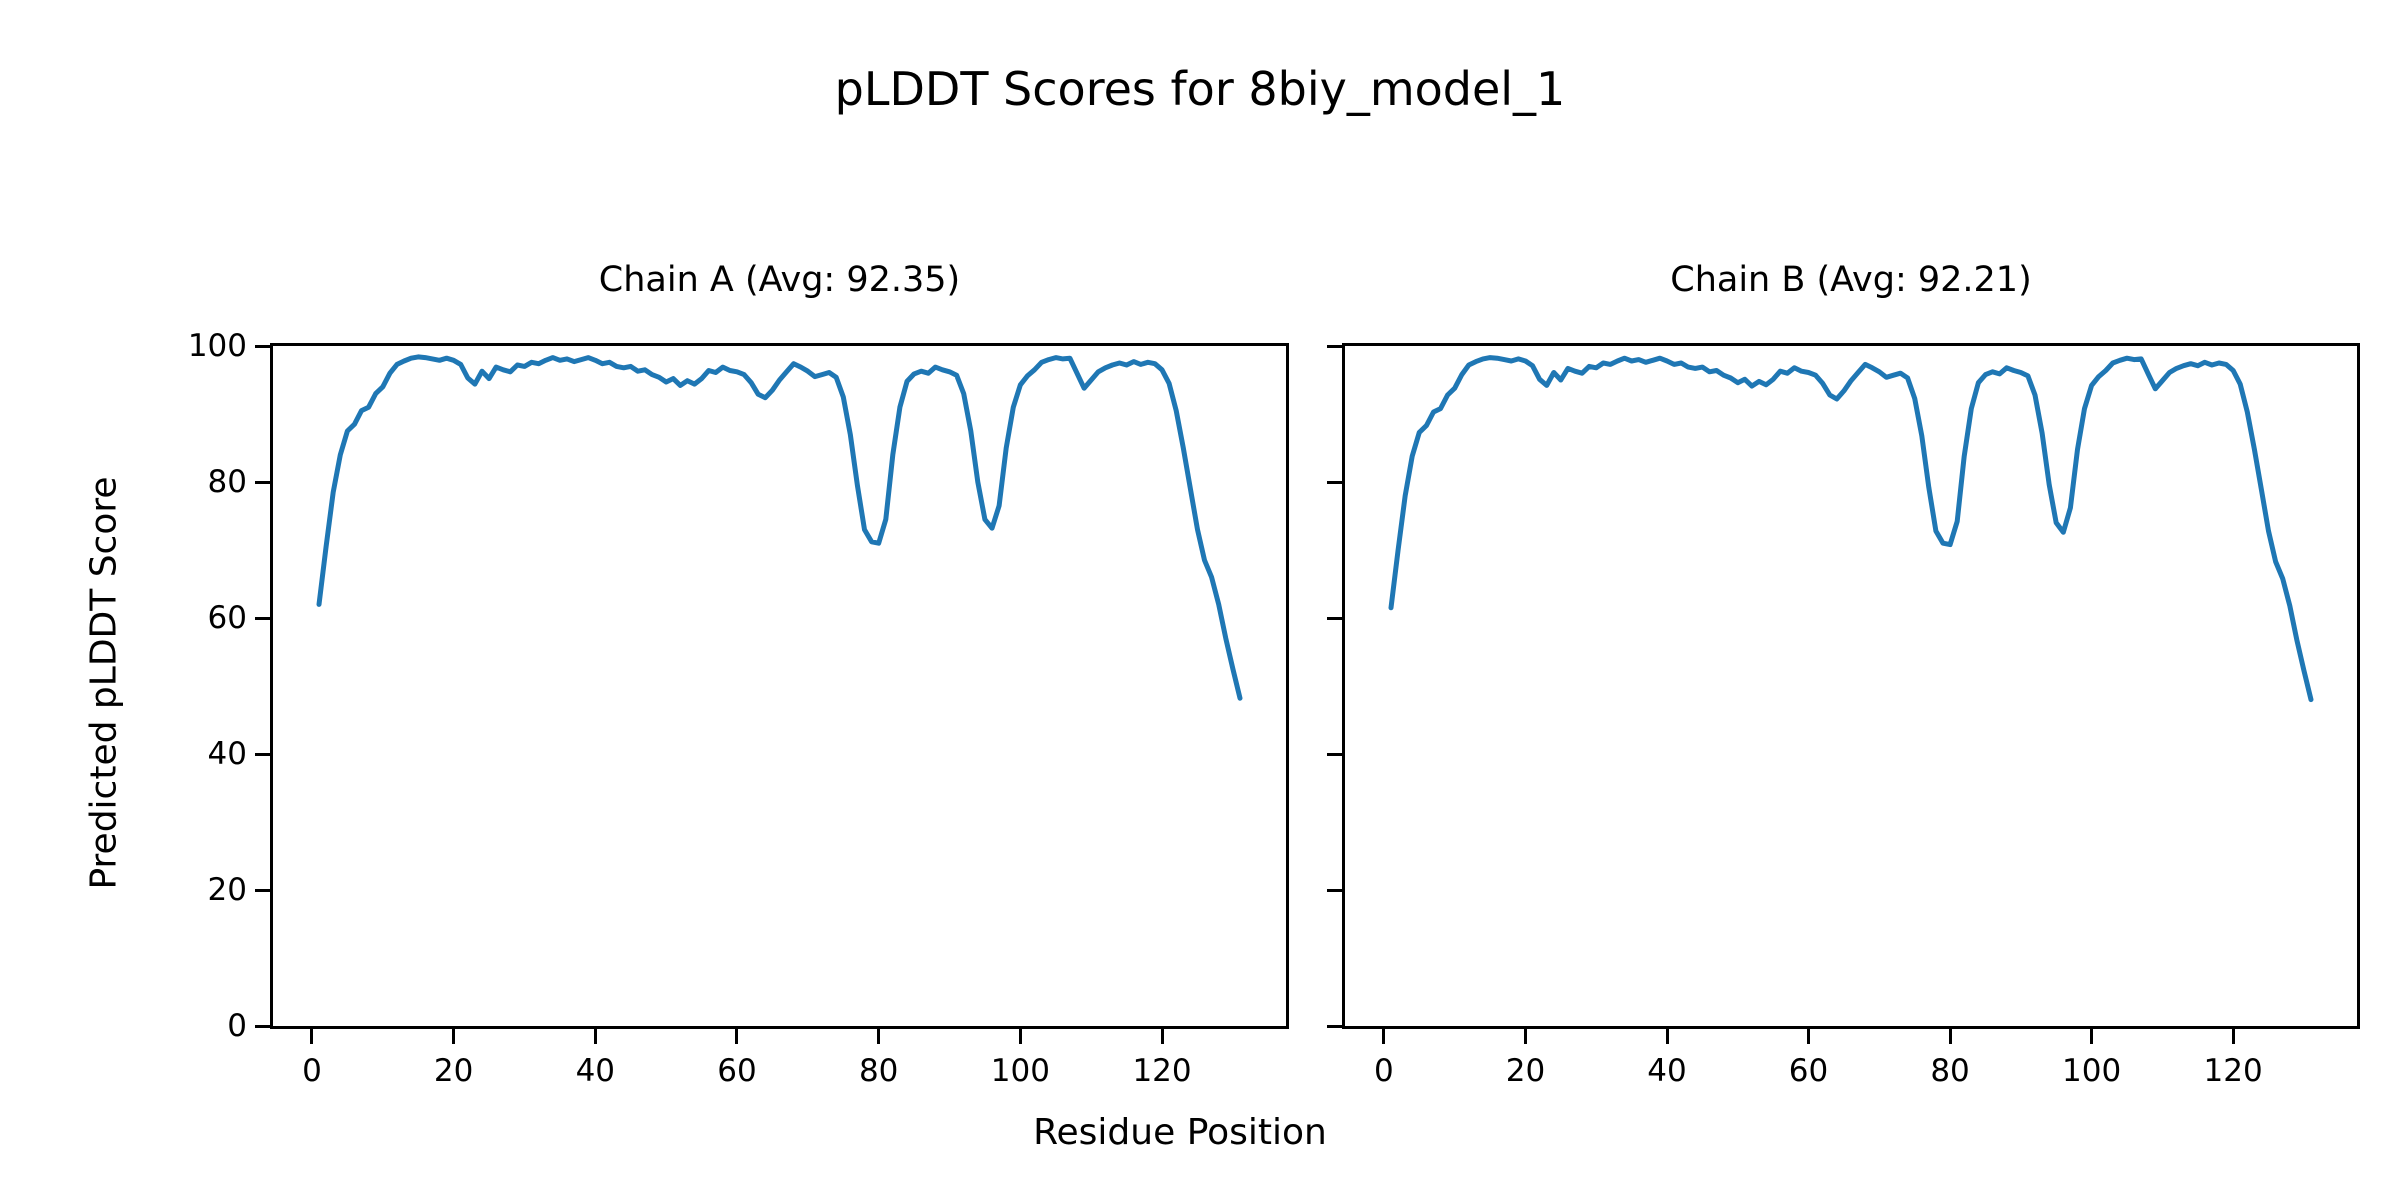  What do you see at coordinates (237, 1026) in the screenshot?
I see `y-tick-label: 0` at bounding box center [237, 1026].